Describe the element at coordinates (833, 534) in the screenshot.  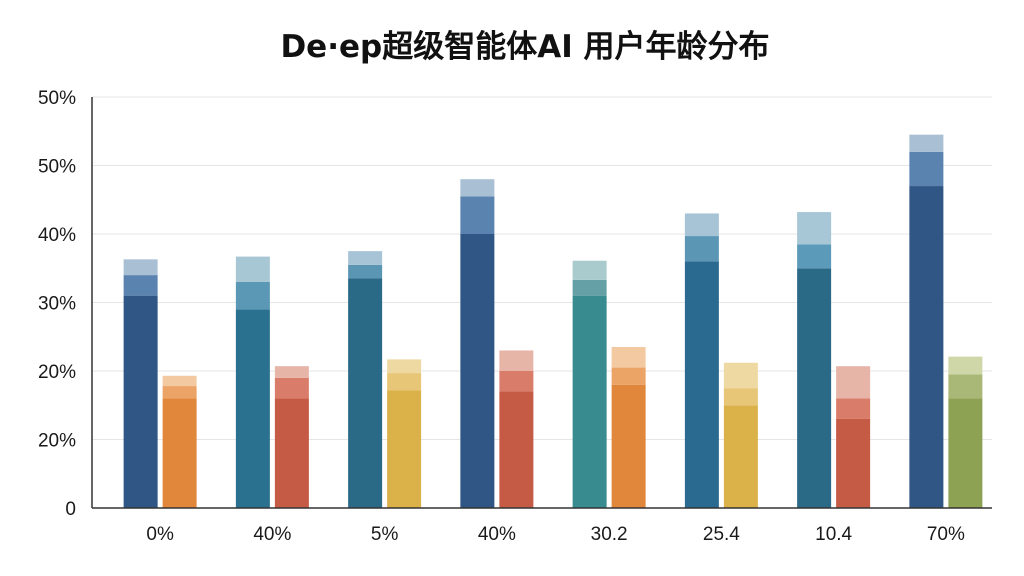
I see `x-tick-label: 10.4` at that location.